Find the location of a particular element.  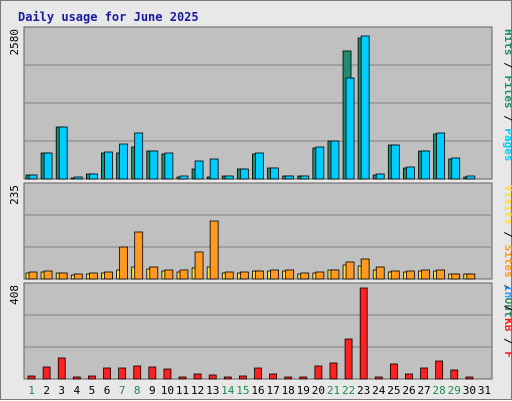

day-label-20: 20 is located at coordinates (318, 390).